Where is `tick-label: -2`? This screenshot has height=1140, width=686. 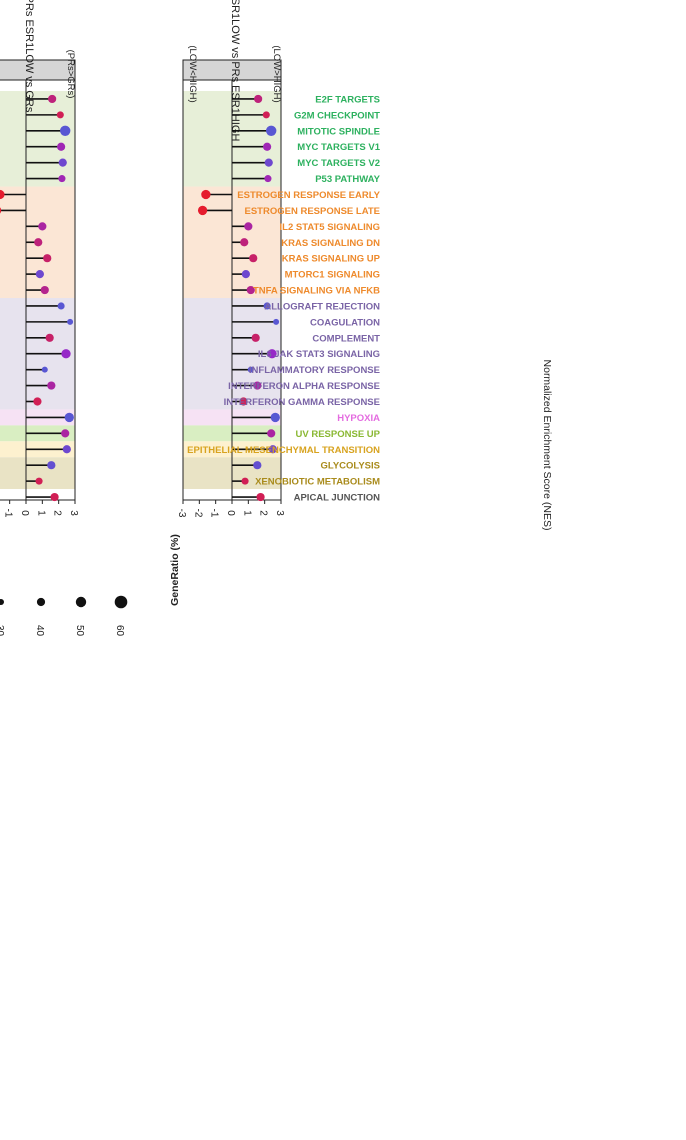 tick-label: -2 is located at coordinates (197, 513).